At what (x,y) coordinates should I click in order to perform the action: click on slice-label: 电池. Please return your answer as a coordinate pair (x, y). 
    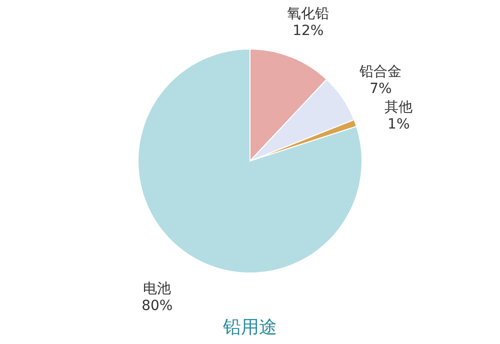
    Looking at the image, I should click on (157, 288).